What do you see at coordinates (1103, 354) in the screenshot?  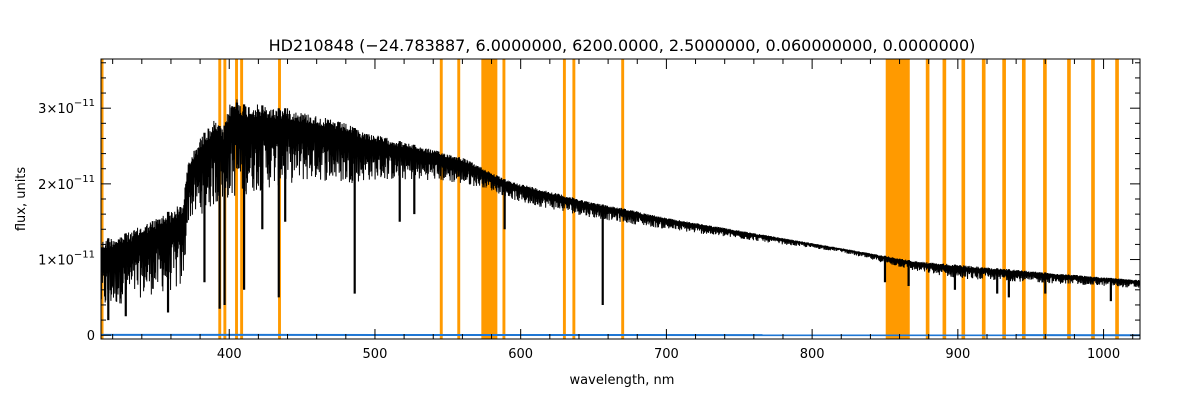 I see `x-tick-label: 1000` at bounding box center [1103, 354].